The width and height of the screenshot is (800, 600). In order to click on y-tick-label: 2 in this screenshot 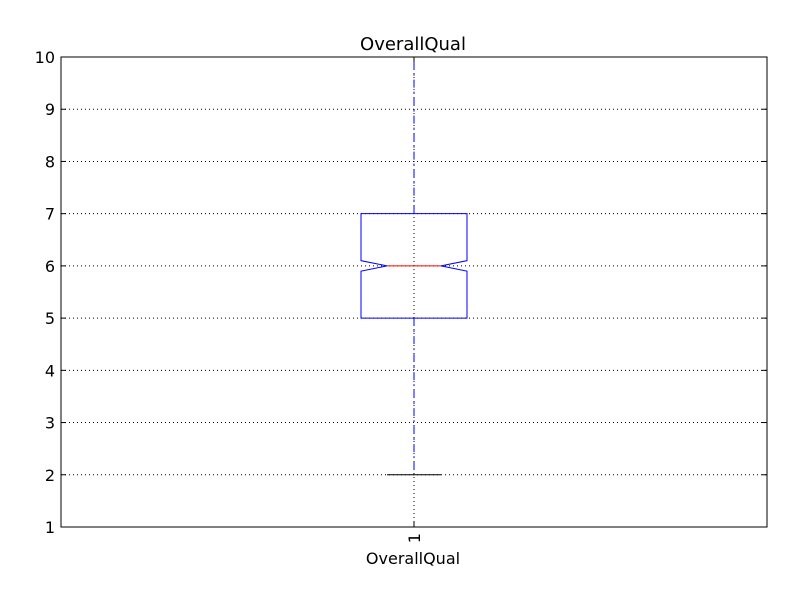, I will do `click(50, 475)`.